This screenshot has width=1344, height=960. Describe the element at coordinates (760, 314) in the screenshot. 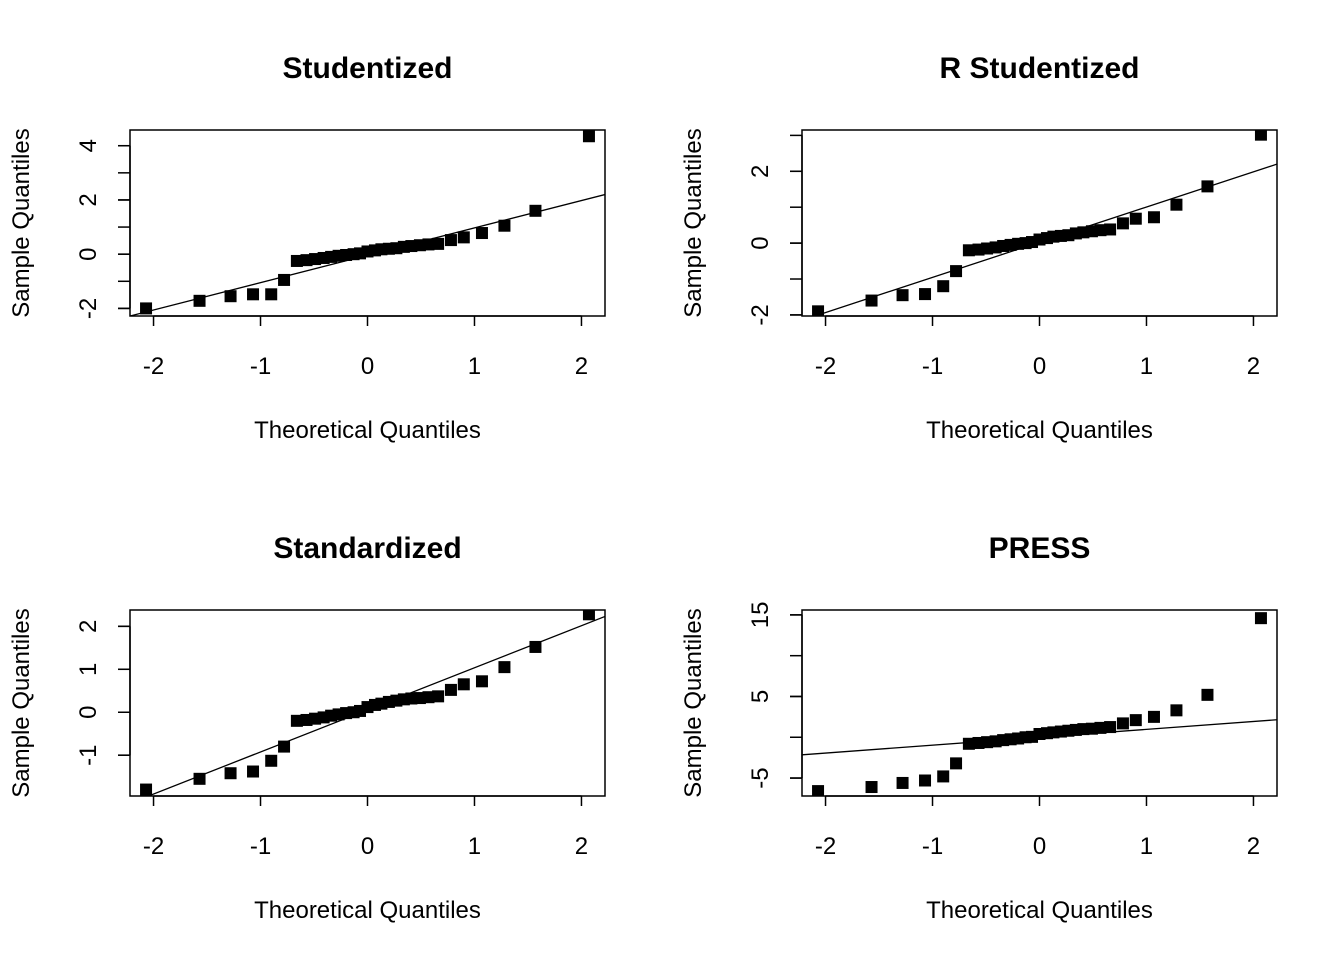

I see `y-tick-label: -2` at that location.